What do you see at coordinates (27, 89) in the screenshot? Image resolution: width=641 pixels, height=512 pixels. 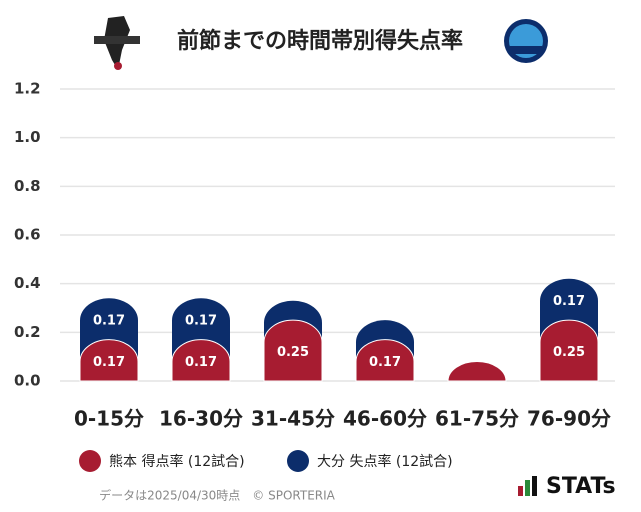 I see `y-tick-label: 1.2` at bounding box center [27, 89].